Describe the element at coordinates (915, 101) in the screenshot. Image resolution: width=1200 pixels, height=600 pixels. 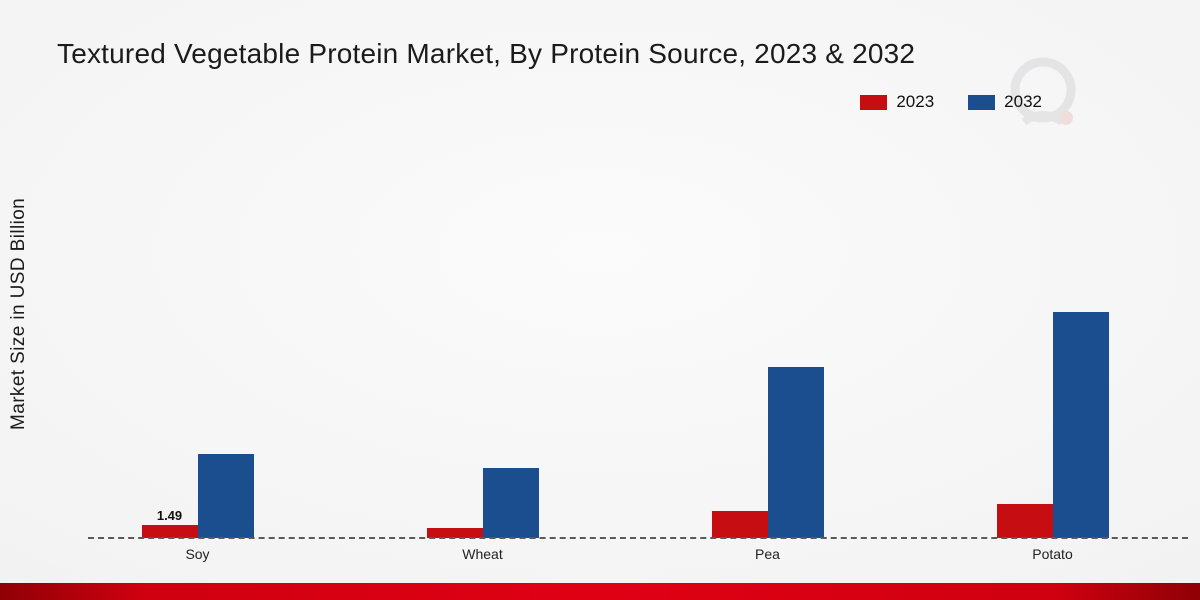
I see `legend-label-2023: 2023` at that location.